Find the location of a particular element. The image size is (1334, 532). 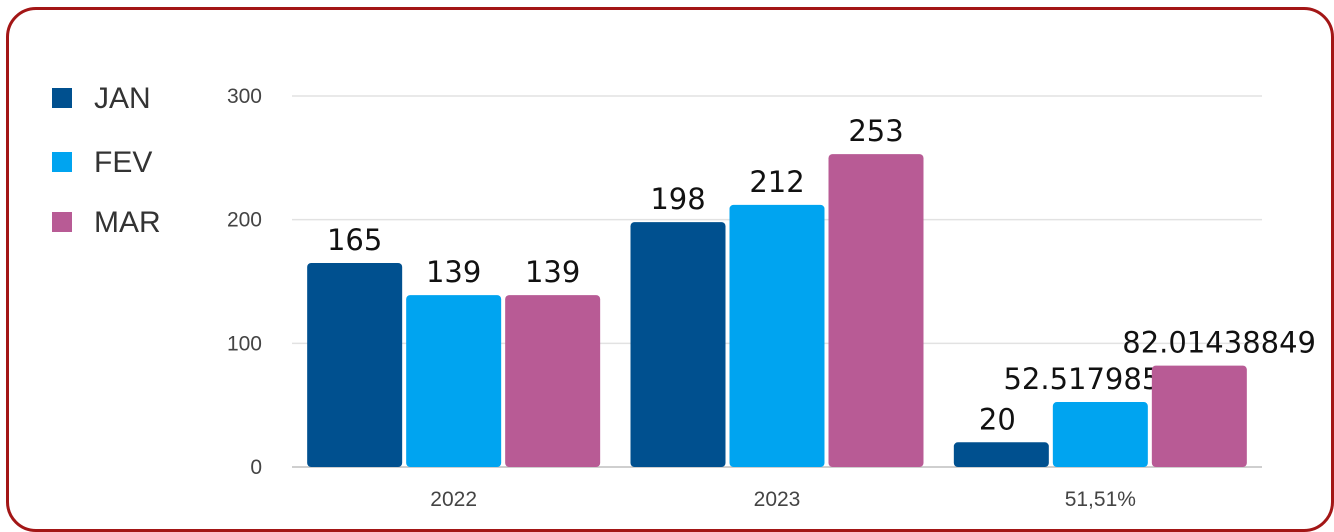

y-tick-label: 0 is located at coordinates (256, 467).